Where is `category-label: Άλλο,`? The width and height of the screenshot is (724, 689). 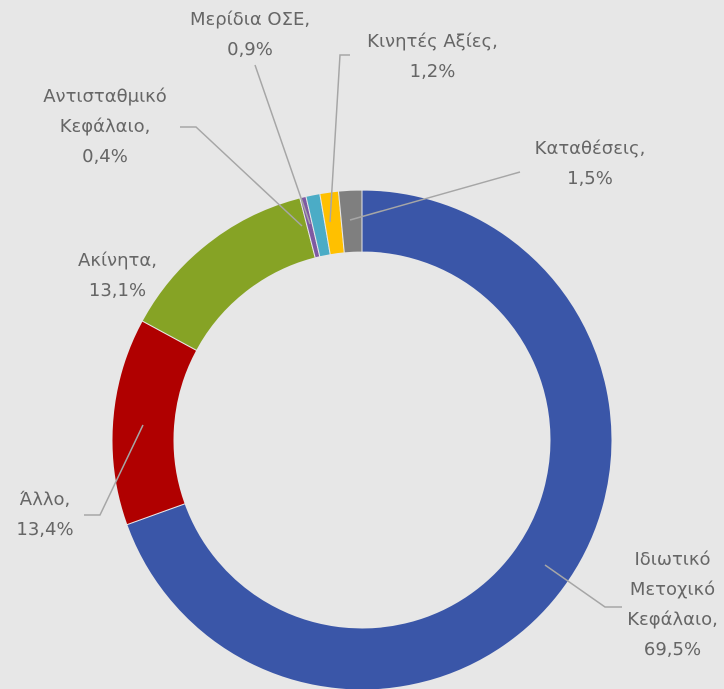
category-label: Άλλο, is located at coordinates (45, 499).